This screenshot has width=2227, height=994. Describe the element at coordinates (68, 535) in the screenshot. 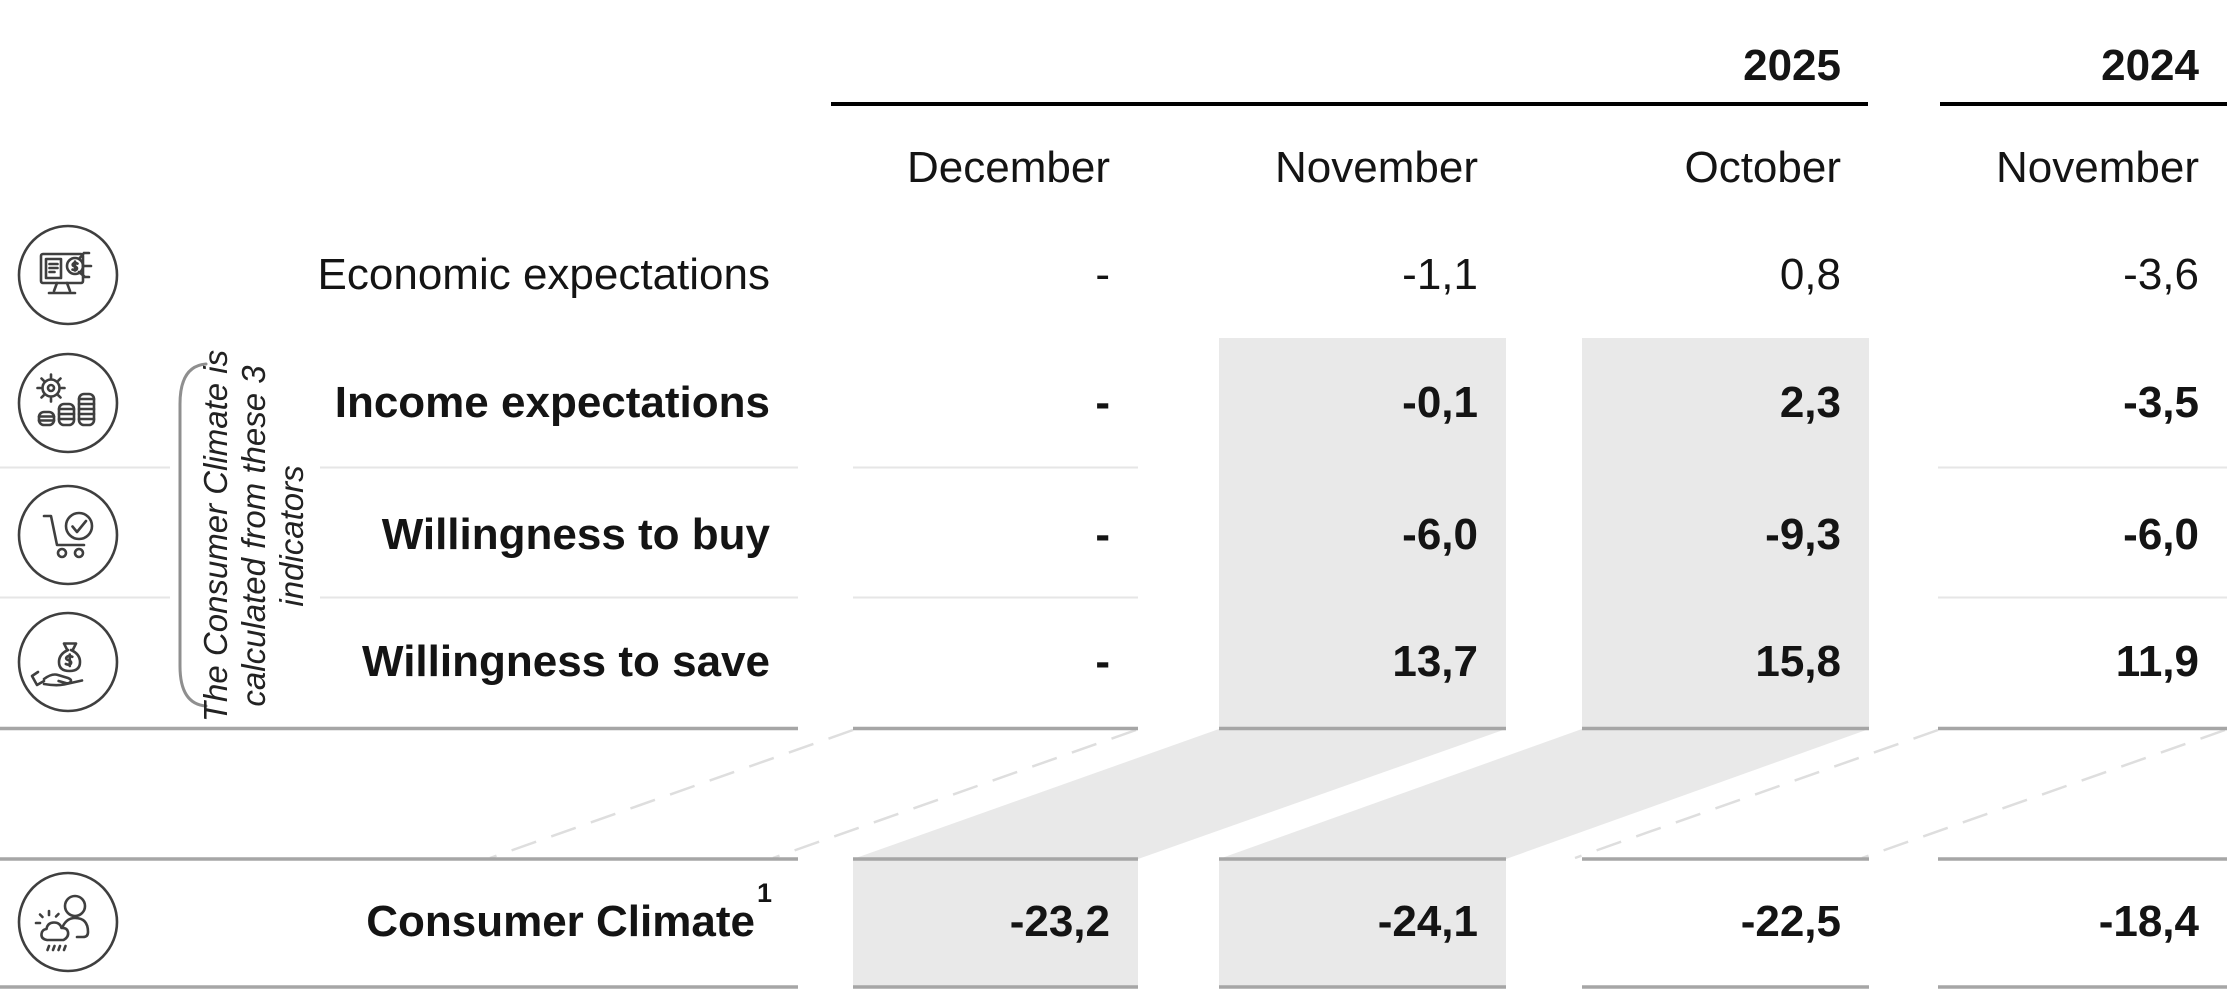

I see `shopping-cart-check-icon` at that location.